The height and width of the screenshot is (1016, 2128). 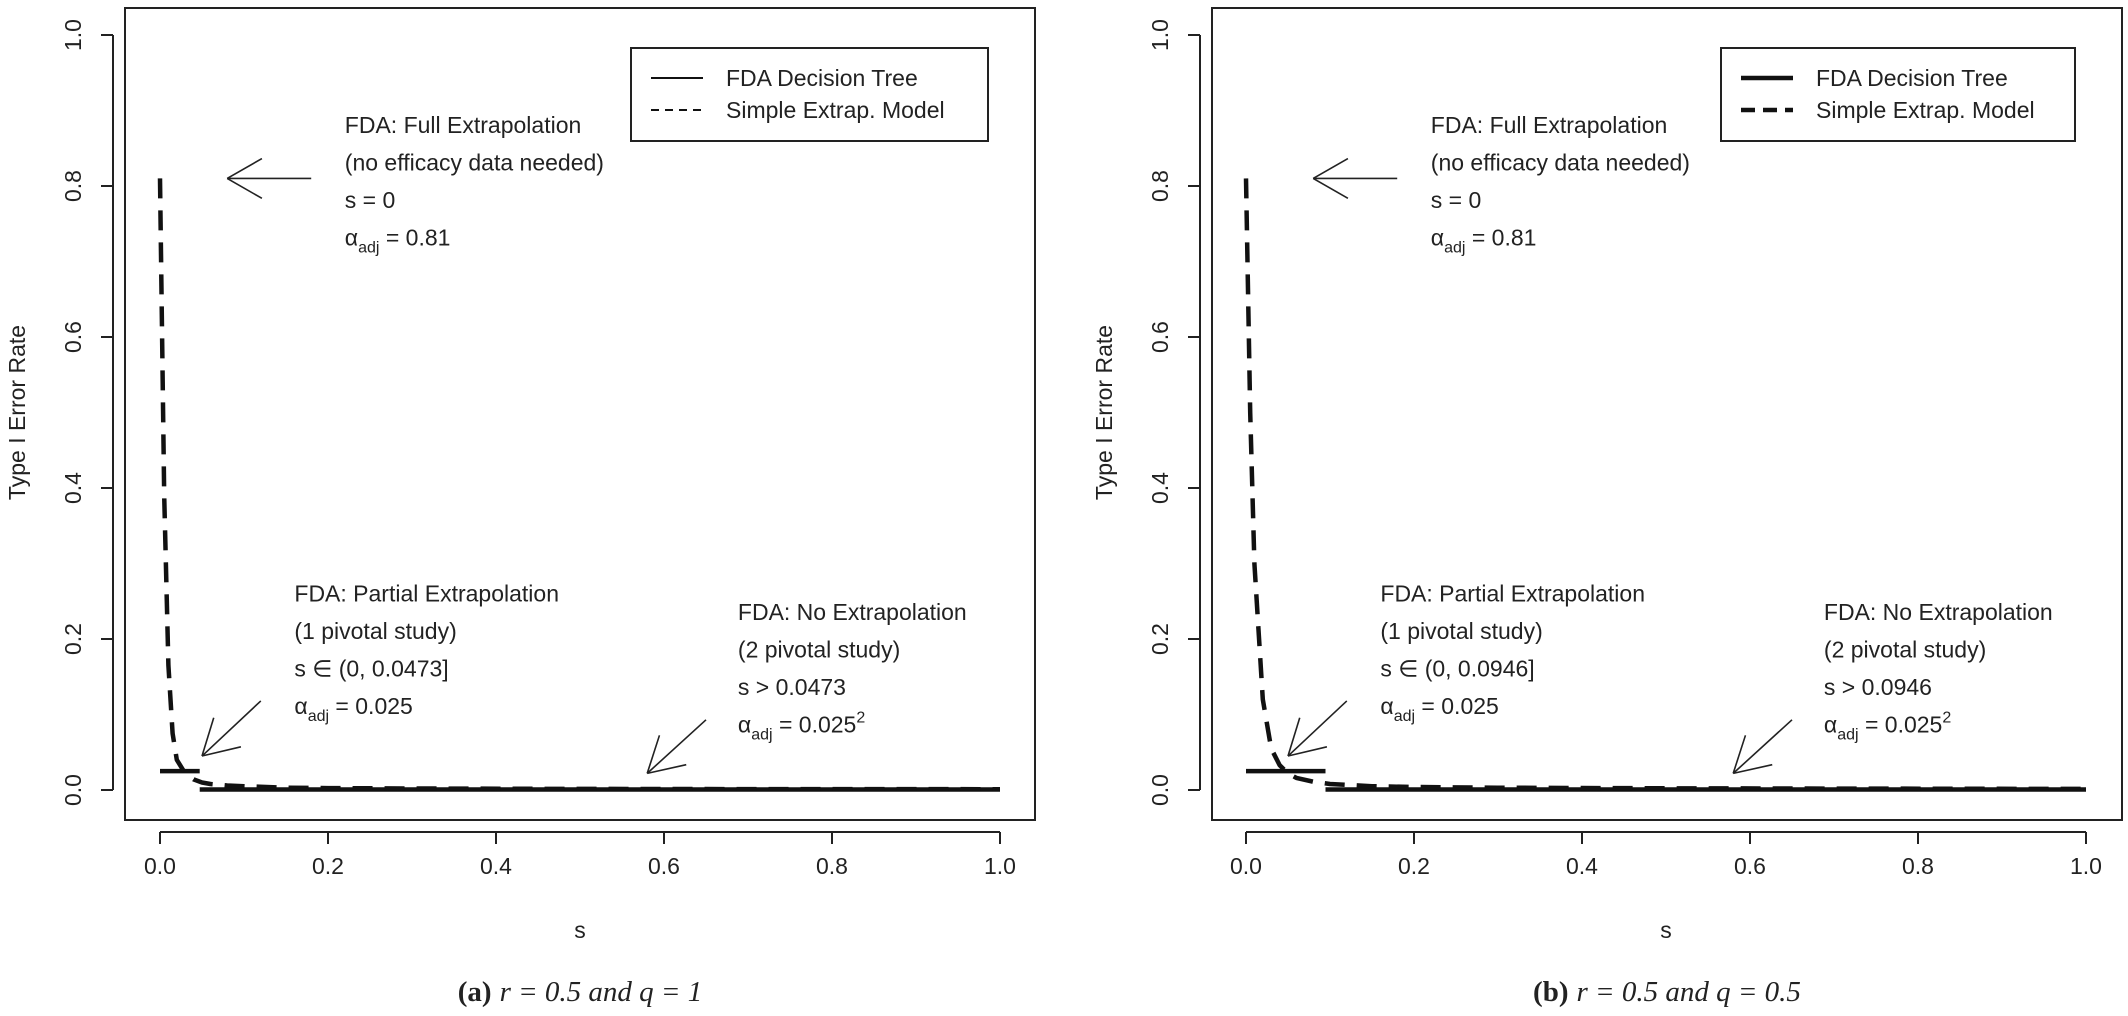 I want to click on series-fda-decision-tree, so click(x=1666, y=780).